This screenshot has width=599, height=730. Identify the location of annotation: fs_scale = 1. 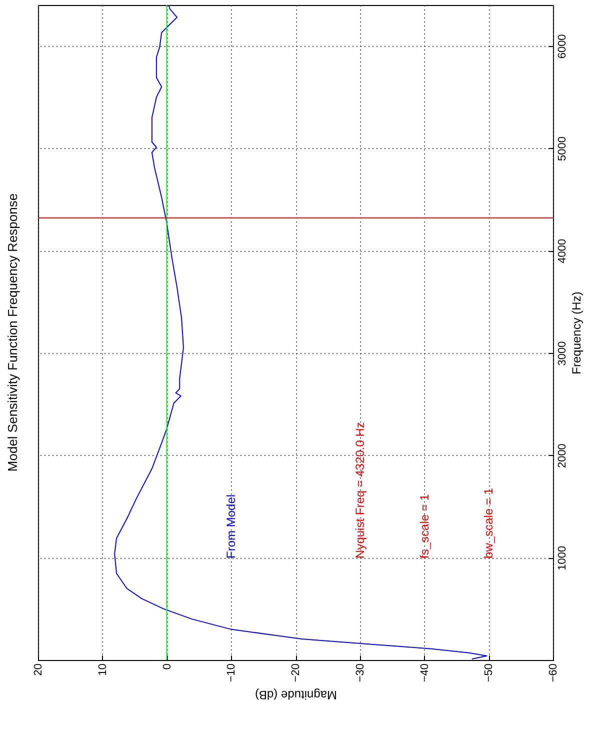
(424, 526).